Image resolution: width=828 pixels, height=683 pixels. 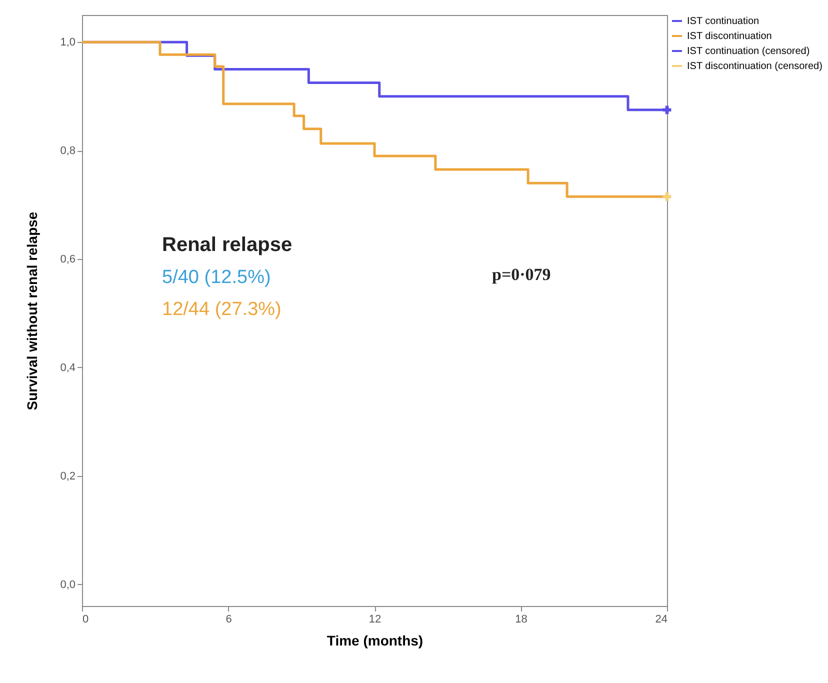 I want to click on y-tick-label: 0,8, so click(x=68, y=151).